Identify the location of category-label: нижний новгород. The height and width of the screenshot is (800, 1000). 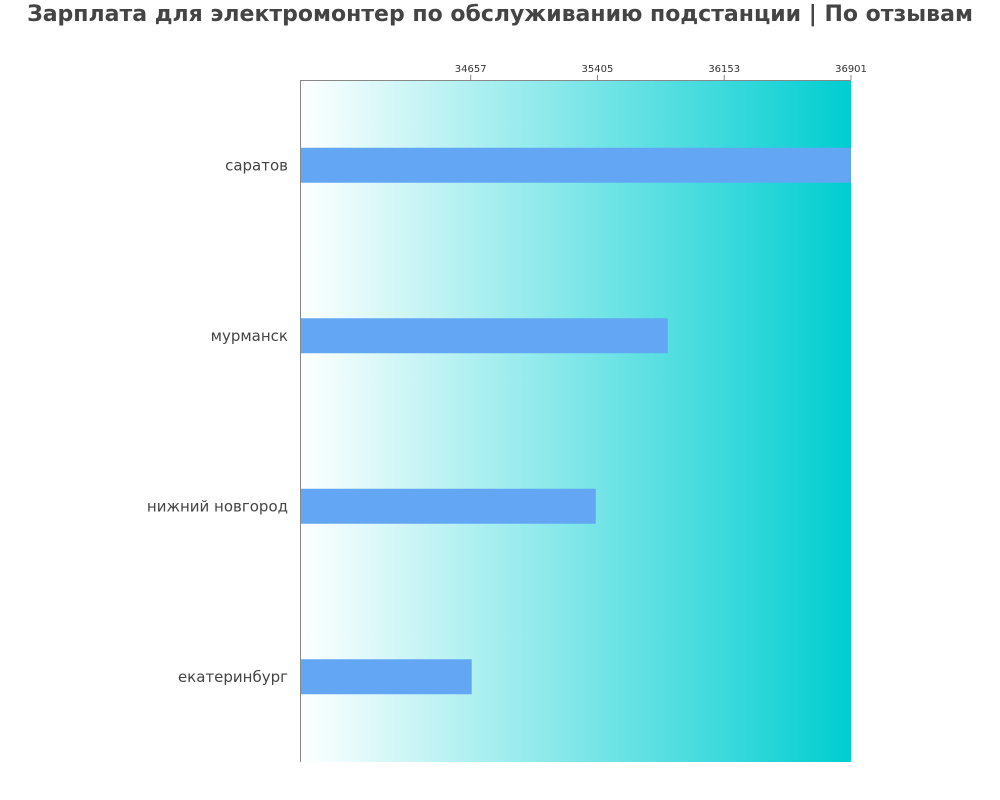
(217, 506).